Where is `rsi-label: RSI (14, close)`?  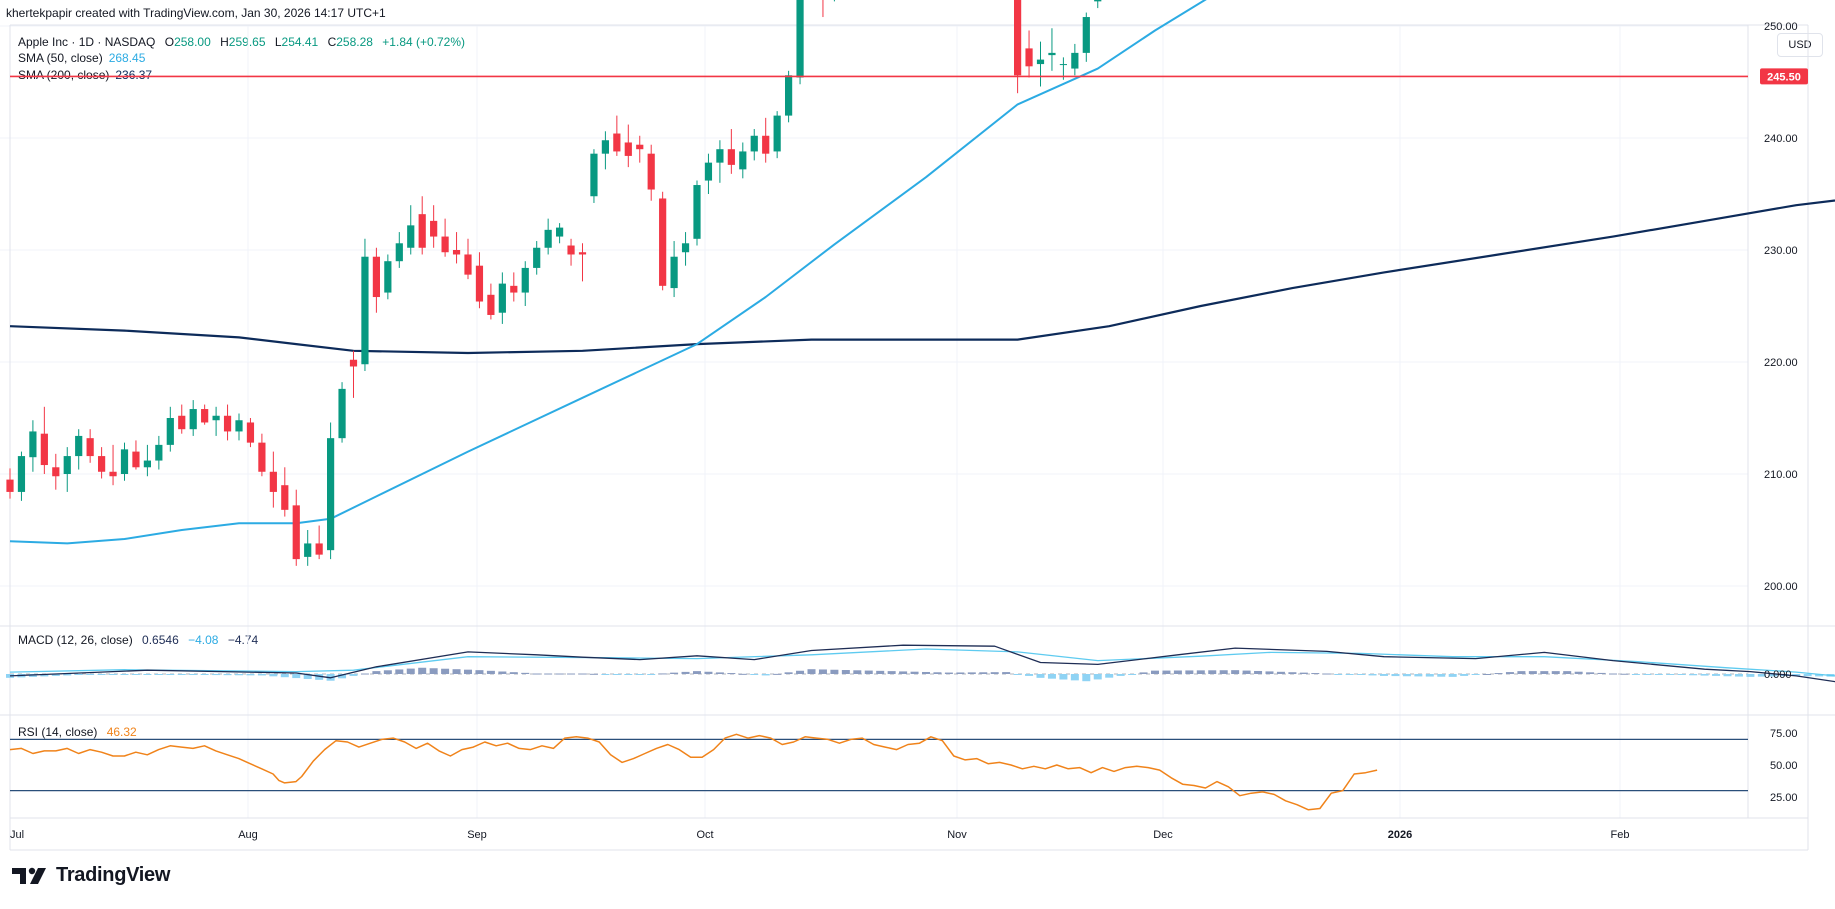
rsi-label: RSI (14, close) is located at coordinates (58, 732).